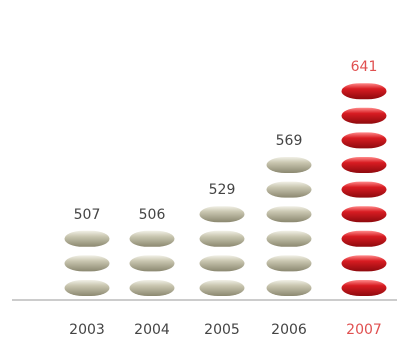  I want to click on value-label-2005: 529, so click(222, 190).